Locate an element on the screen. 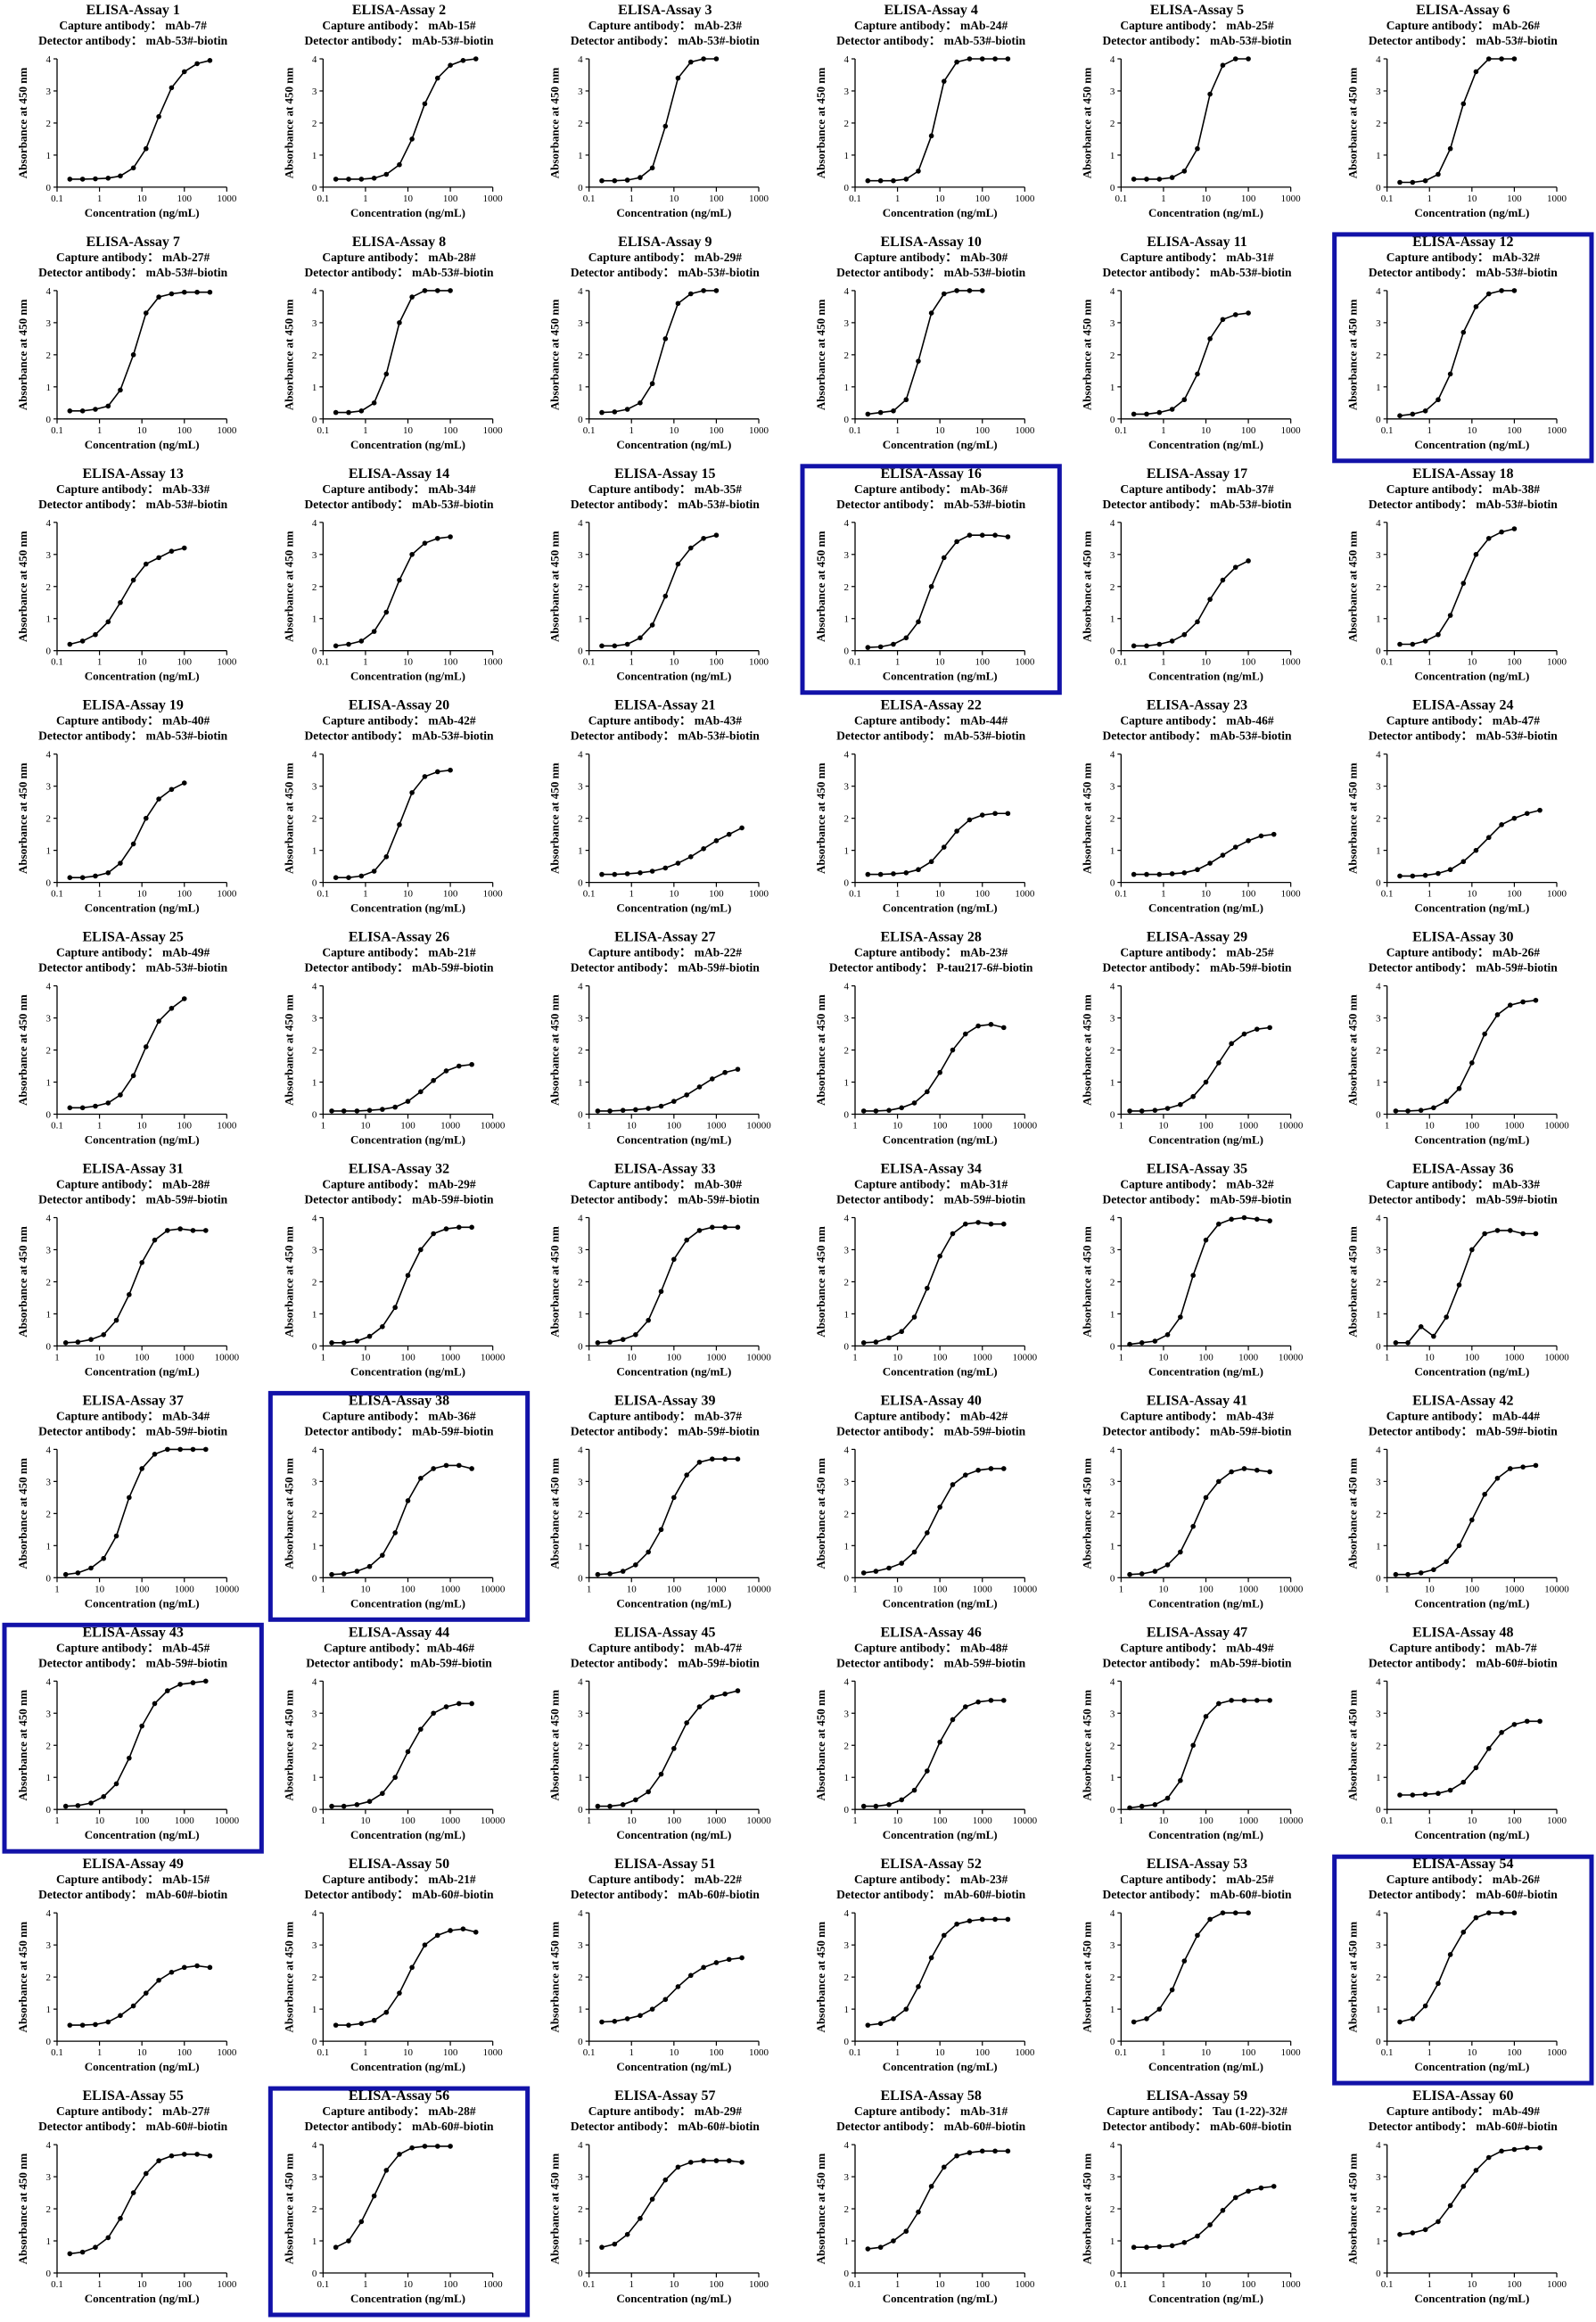 The image size is (1596, 2322). capture-antibody: Capture antibody： mAb-42# is located at coordinates (399, 721).